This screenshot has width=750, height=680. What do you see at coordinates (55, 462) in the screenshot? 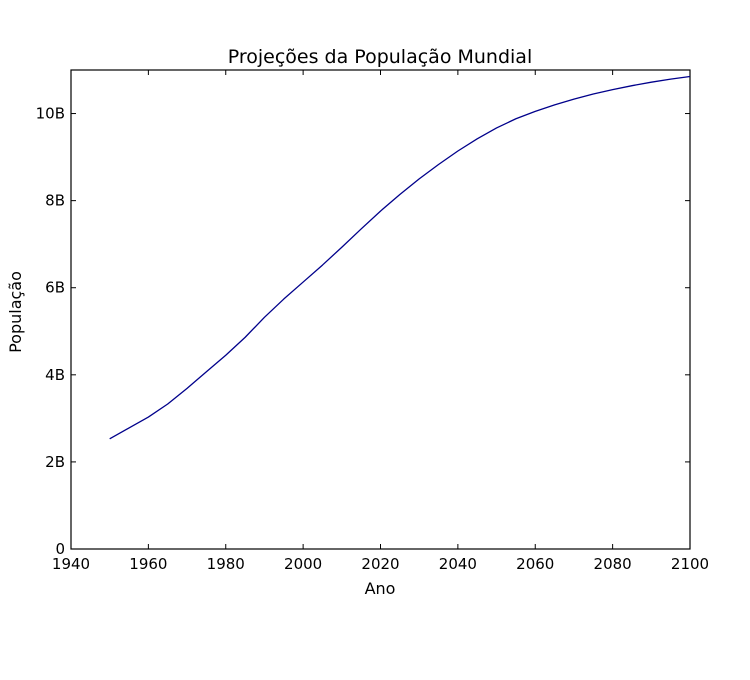
I see `y-tick-label: 2B` at bounding box center [55, 462].